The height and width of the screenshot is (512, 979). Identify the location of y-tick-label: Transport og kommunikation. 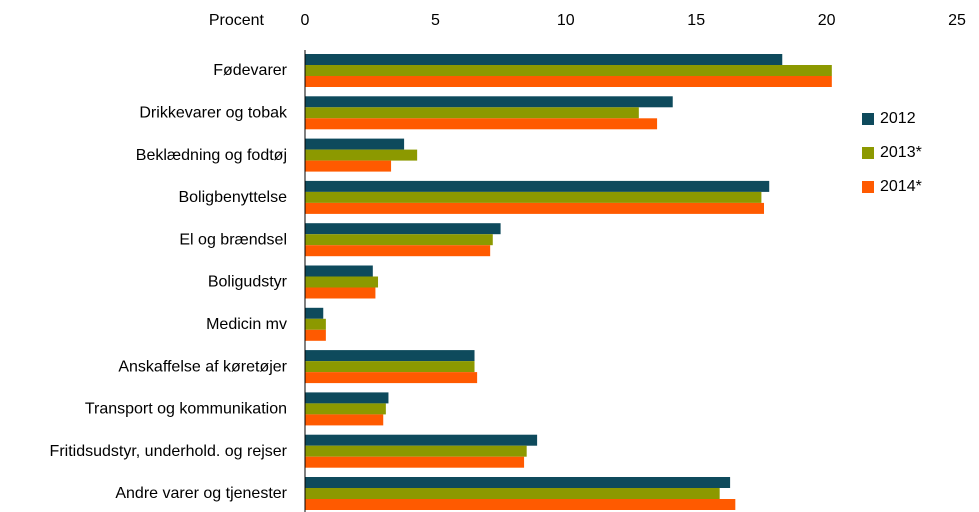
(186, 409).